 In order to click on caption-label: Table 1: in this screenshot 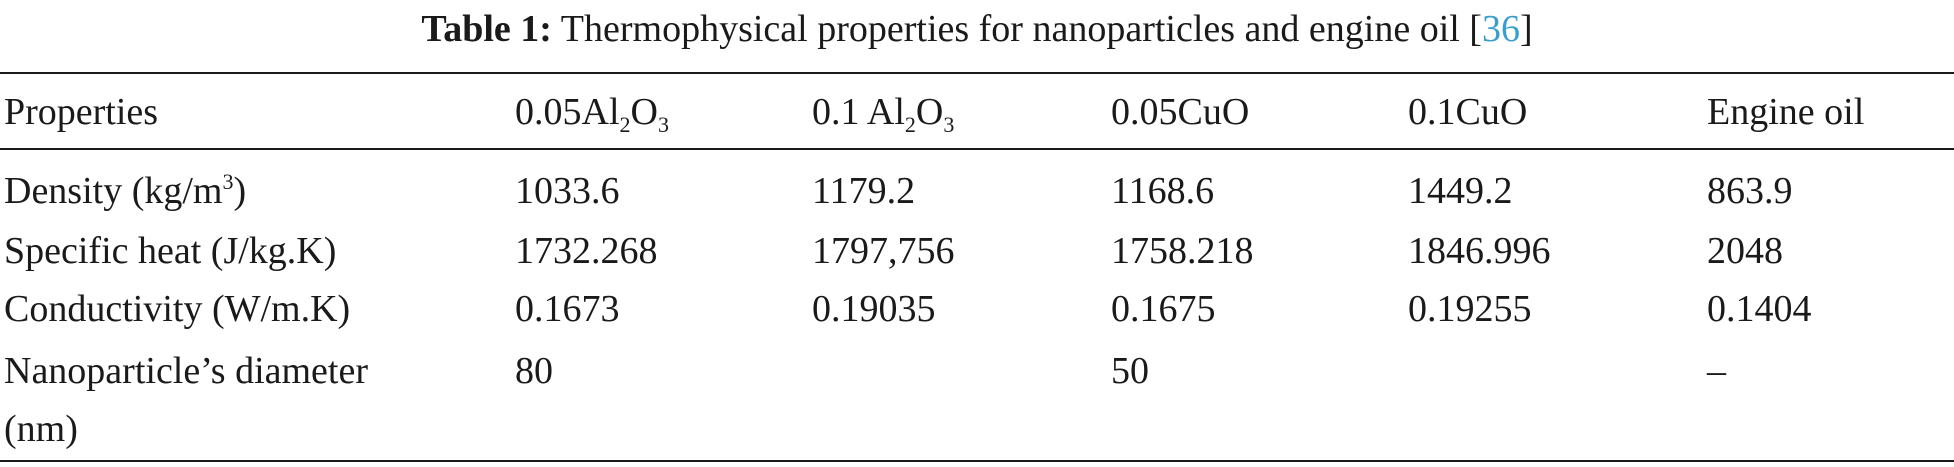, I will do `click(486, 29)`.